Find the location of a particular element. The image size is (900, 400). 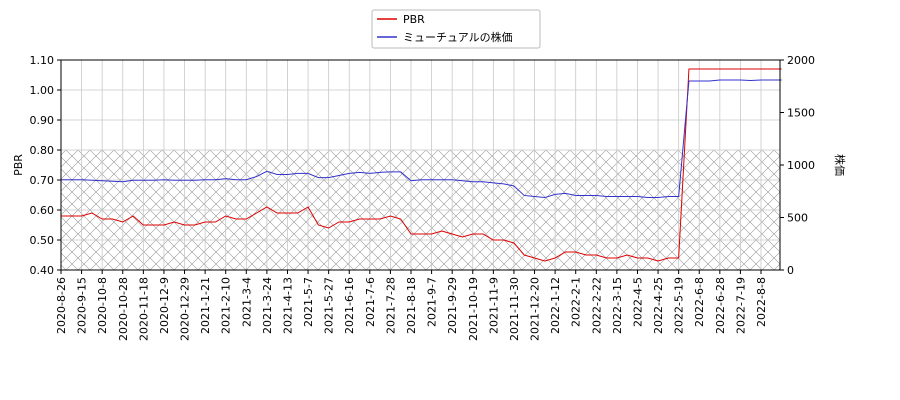

x-tick-label: 2022-2-1 is located at coordinates (576, 302).